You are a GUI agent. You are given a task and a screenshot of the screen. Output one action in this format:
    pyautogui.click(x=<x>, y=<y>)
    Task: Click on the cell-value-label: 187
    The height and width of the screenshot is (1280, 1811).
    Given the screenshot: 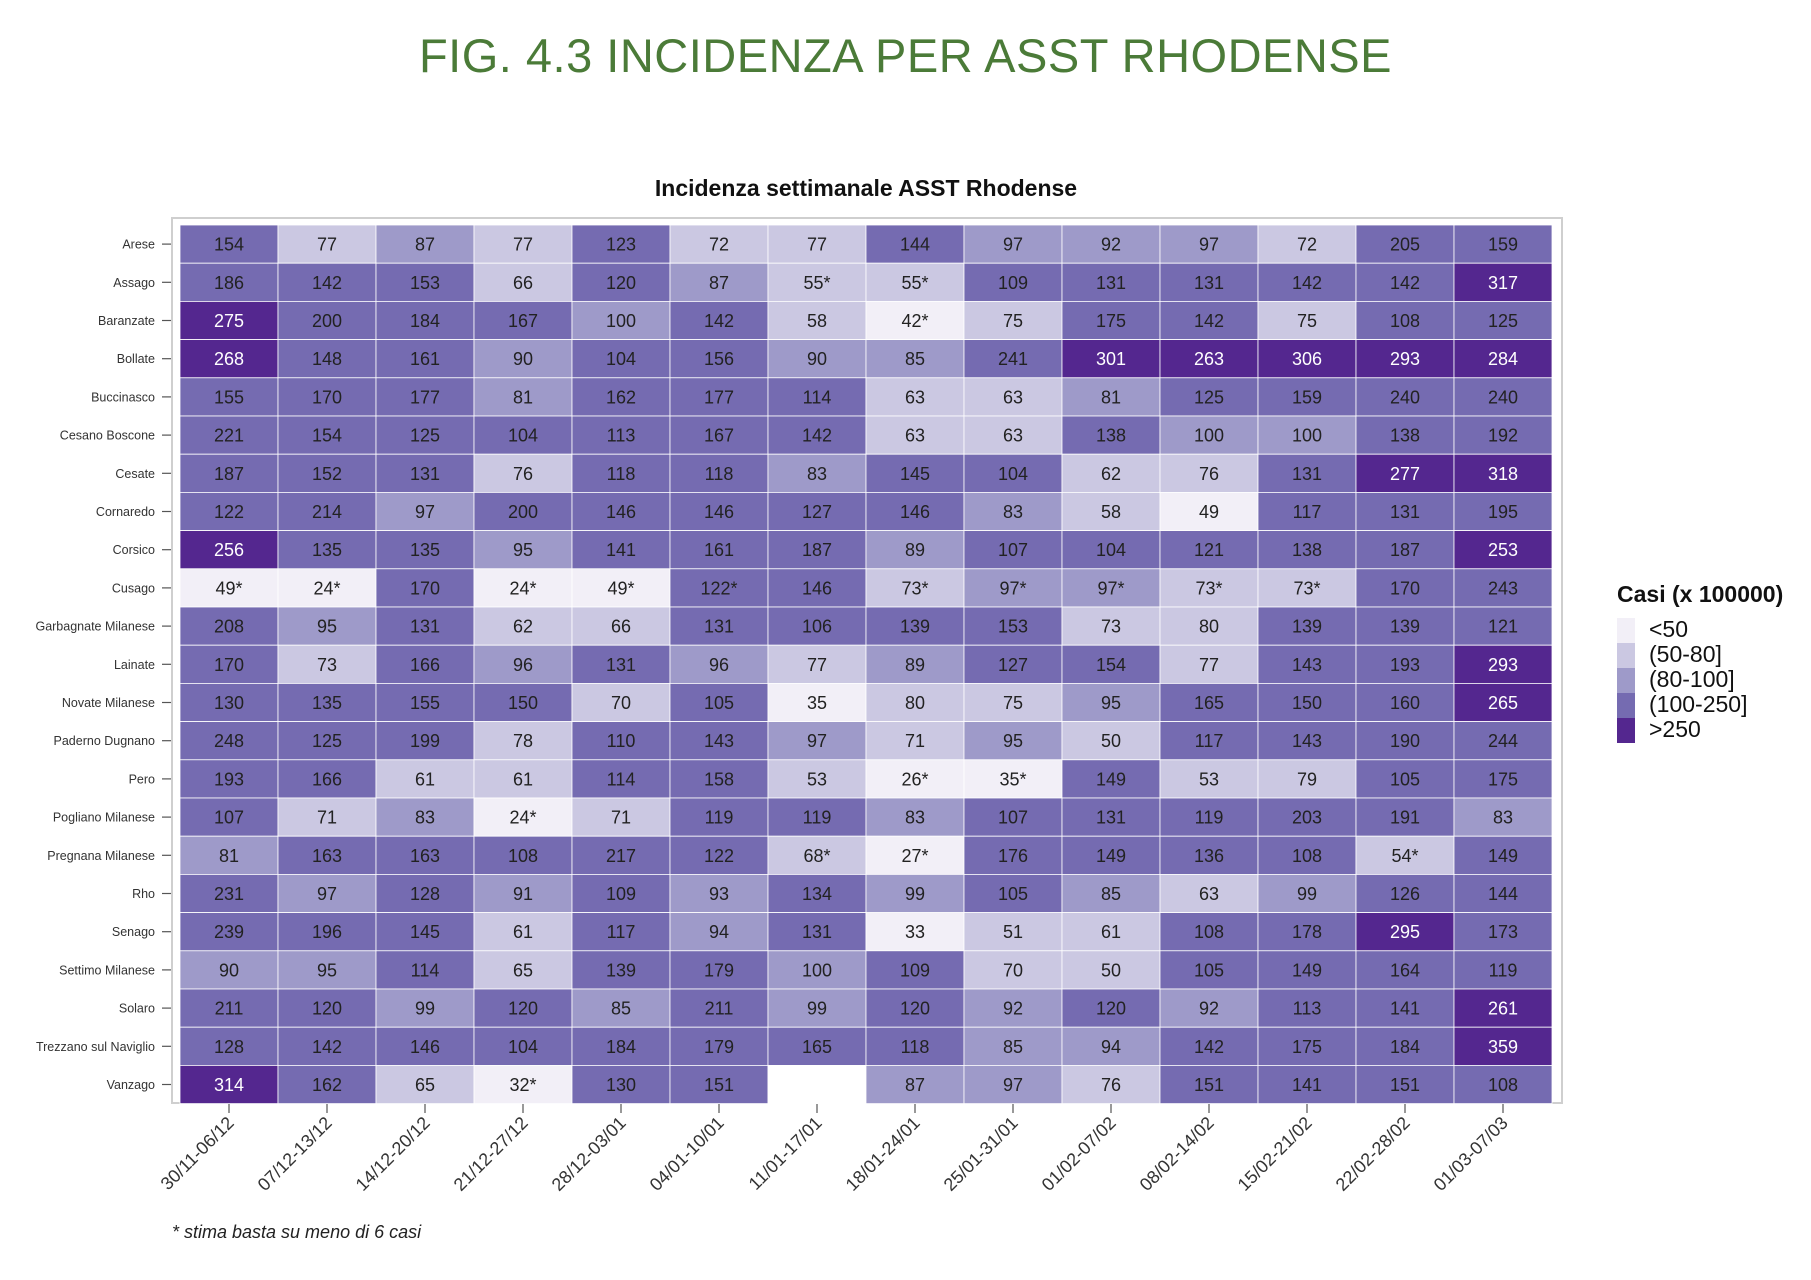 What is the action you would take?
    pyautogui.click(x=229, y=474)
    